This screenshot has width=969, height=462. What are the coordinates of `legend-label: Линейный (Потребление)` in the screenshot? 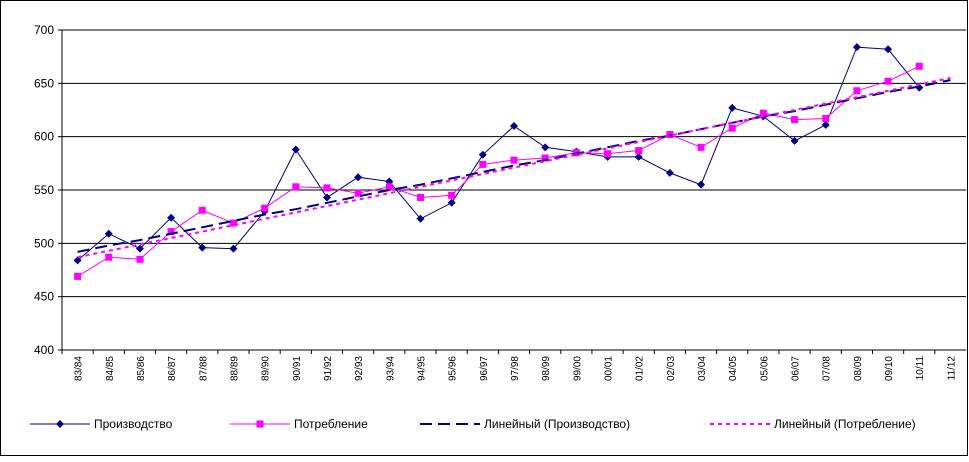 It's located at (845, 424).